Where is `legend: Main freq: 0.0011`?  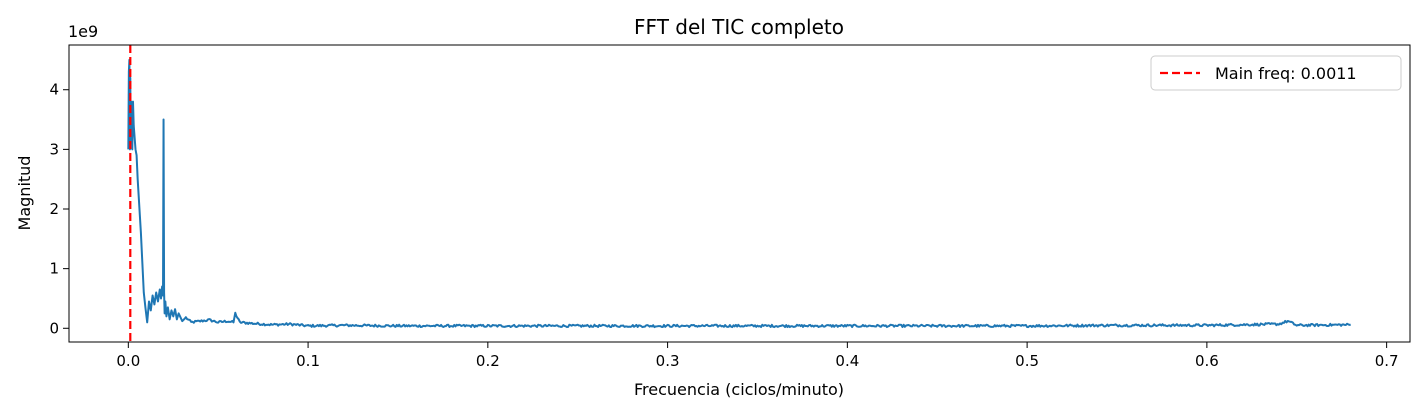
legend: Main freq: 0.0011 is located at coordinates (1276, 73).